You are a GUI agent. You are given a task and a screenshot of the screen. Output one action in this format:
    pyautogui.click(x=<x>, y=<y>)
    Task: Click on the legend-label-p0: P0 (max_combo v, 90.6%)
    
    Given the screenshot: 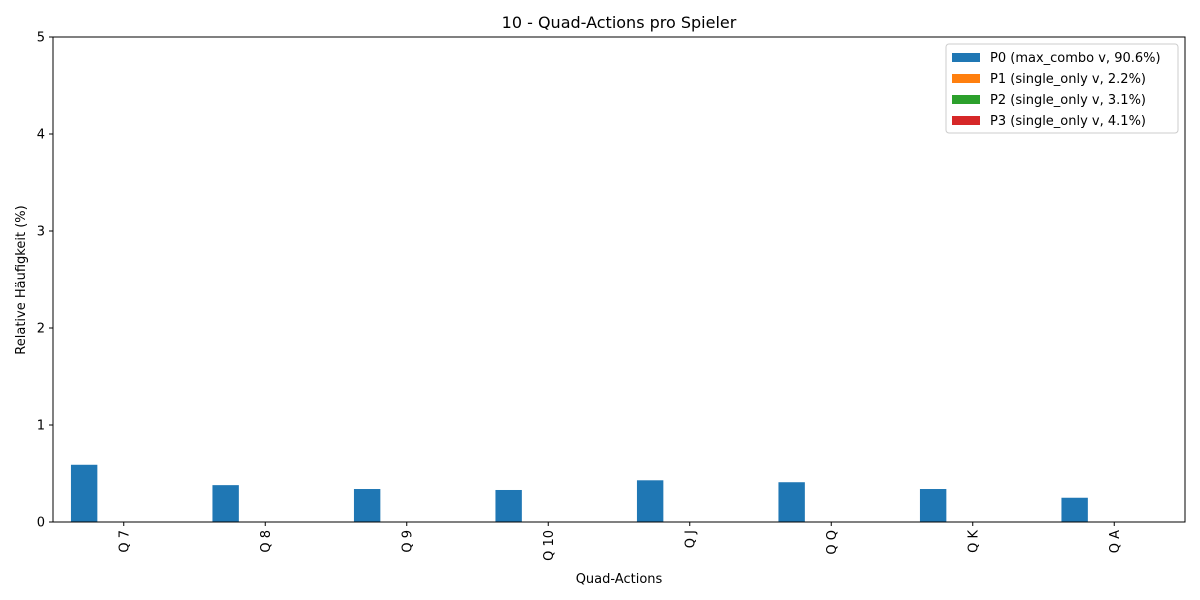 What is the action you would take?
    pyautogui.click(x=1075, y=58)
    